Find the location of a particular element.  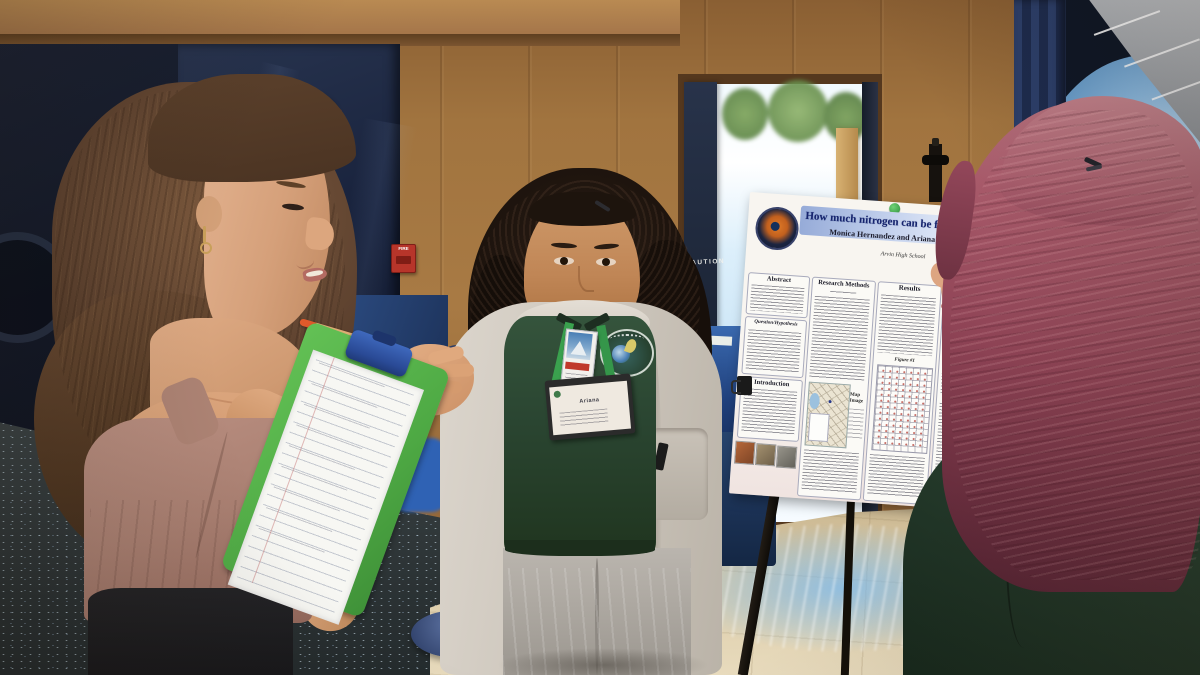

pants-center-seam is located at coordinates (597, 616).